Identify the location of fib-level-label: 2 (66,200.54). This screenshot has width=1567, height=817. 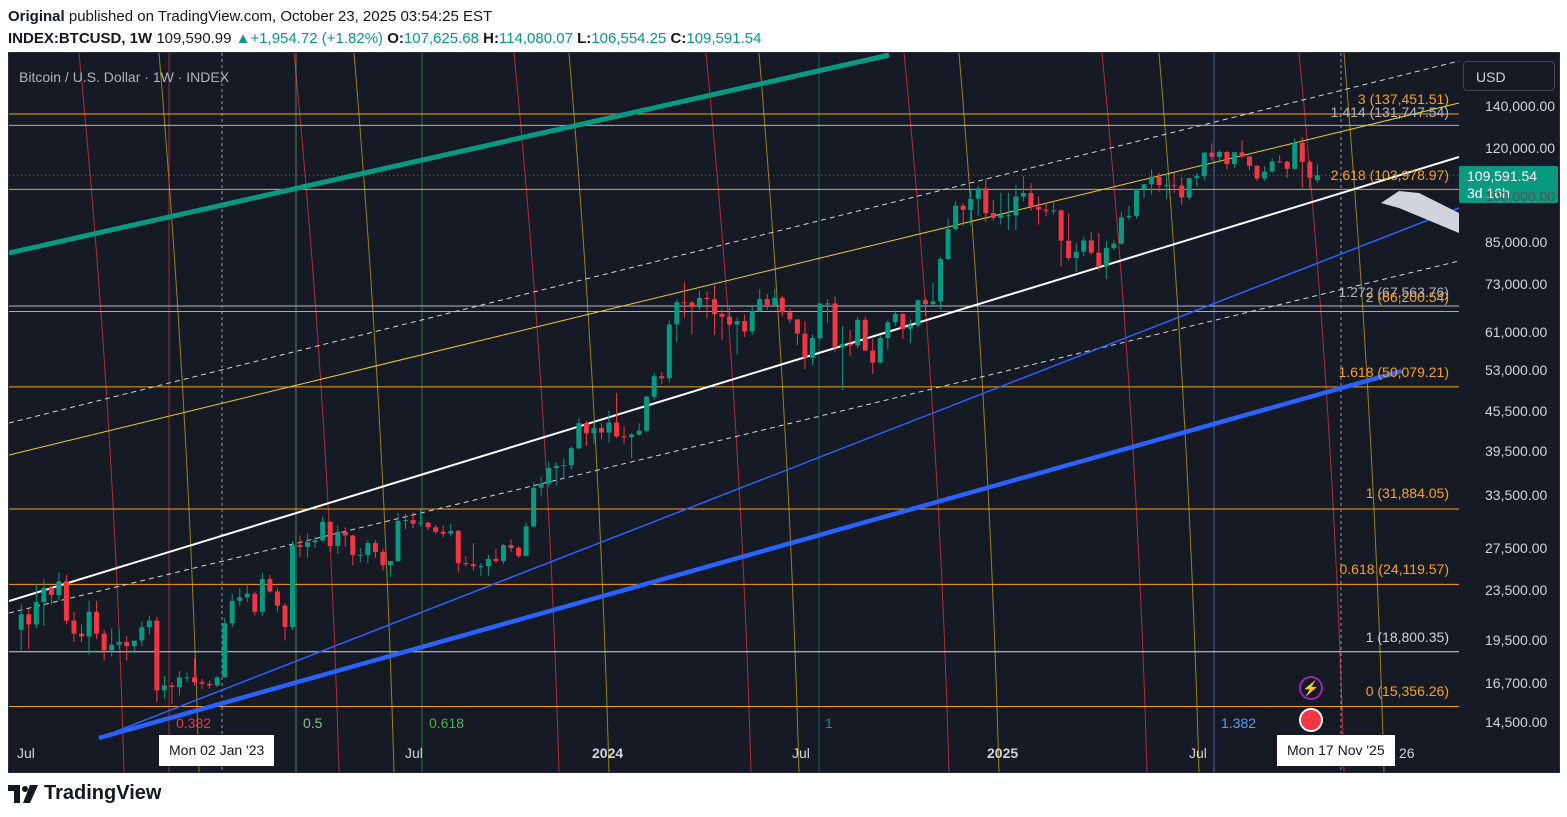
(1407, 297).